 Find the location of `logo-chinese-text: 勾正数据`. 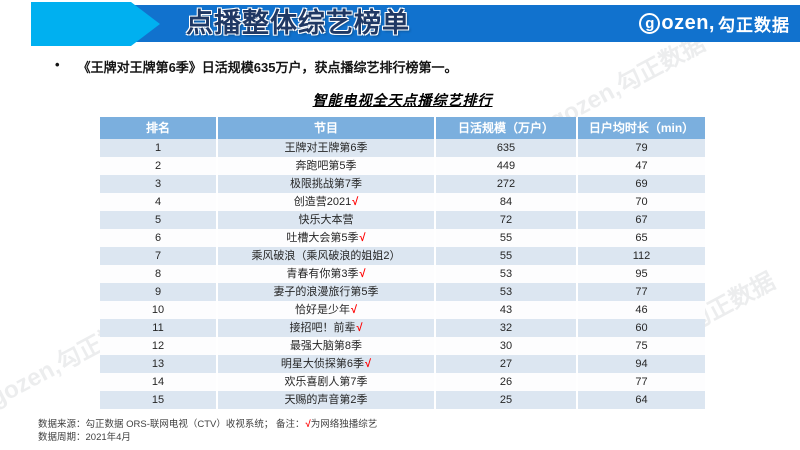

logo-chinese-text: 勾正数据 is located at coordinates (754, 25).